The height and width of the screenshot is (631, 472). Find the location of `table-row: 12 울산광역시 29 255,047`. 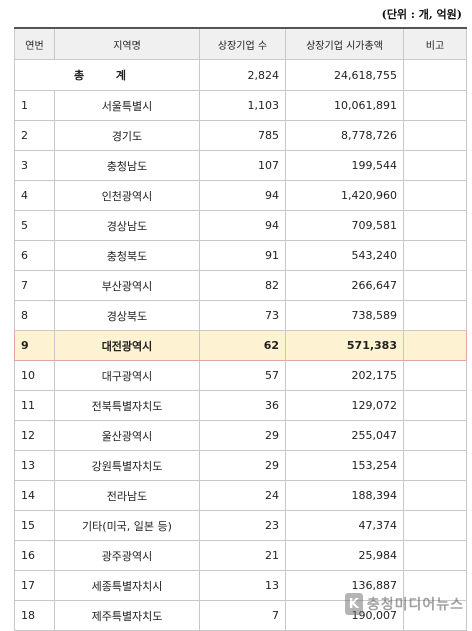

table-row: 12 울산광역시 29 255,047 is located at coordinates (240, 435).